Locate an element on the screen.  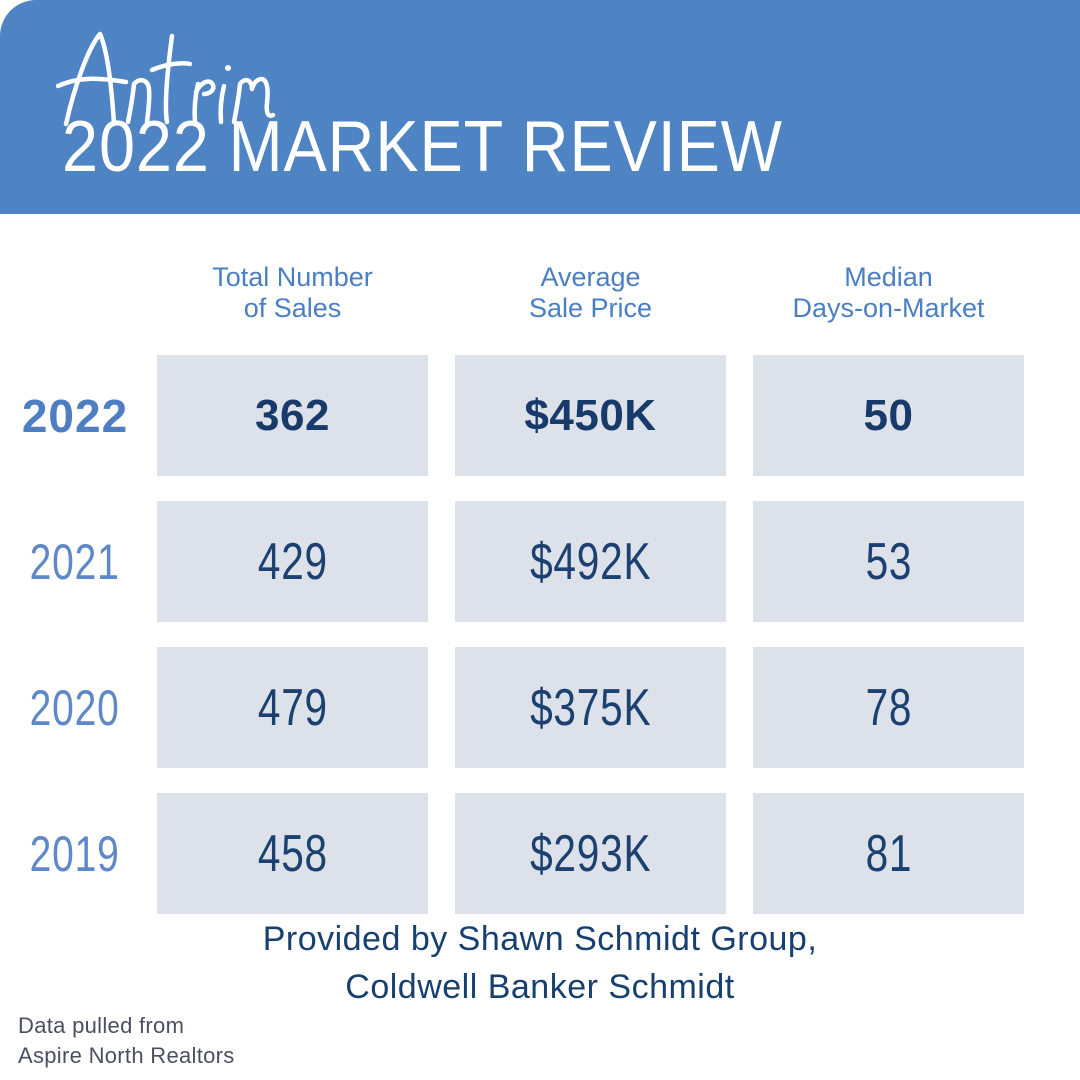
table-cell-2022-avg-price: $450K is located at coordinates (590, 415).